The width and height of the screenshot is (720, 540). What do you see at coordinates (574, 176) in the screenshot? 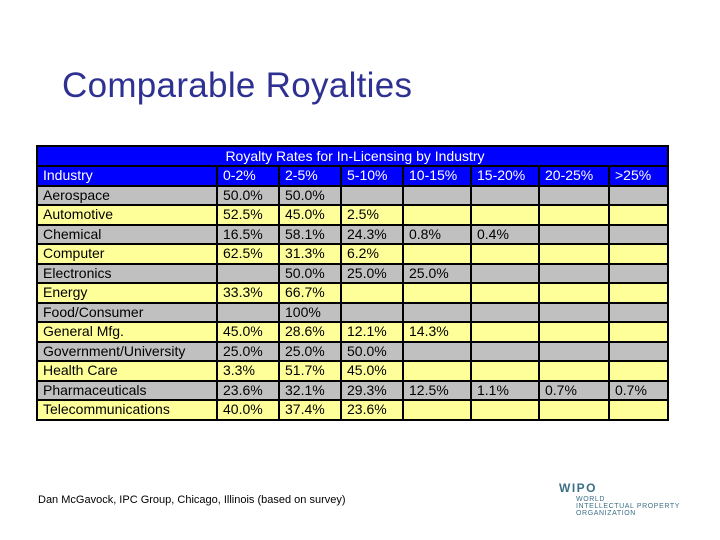
I see `table-header-cell: 20-25%` at bounding box center [574, 176].